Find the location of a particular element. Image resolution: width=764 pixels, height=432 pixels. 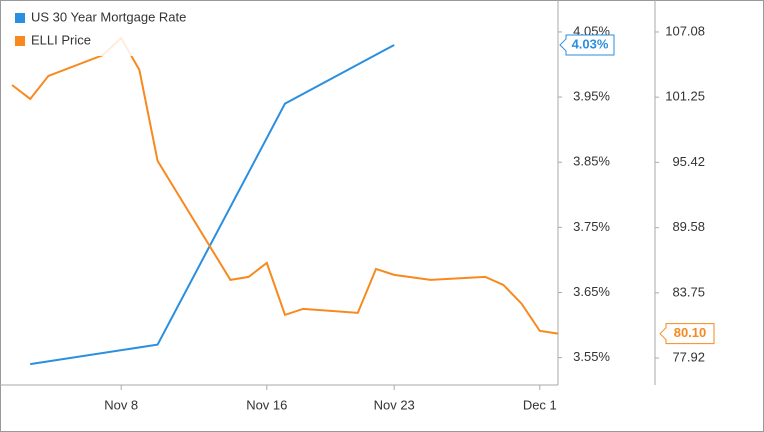

x-tick-label: Nov 16 is located at coordinates (266, 404).